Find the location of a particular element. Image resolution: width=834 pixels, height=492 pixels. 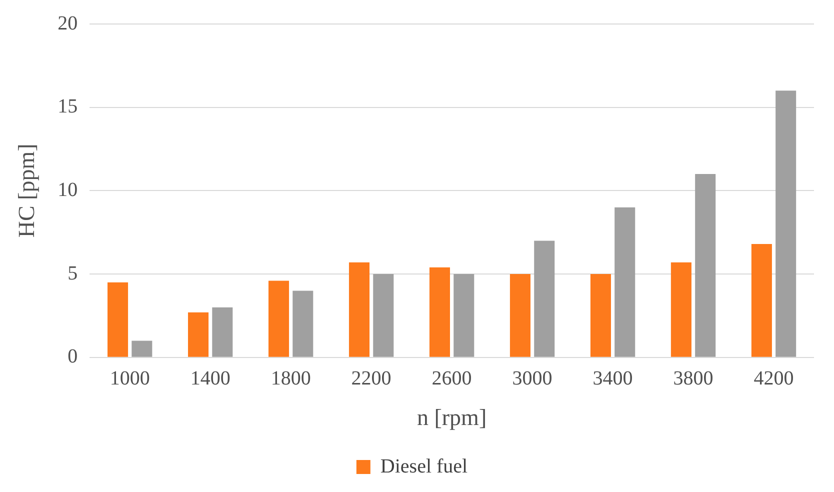

x-axis-title: n [rpm] is located at coordinates (451, 417).